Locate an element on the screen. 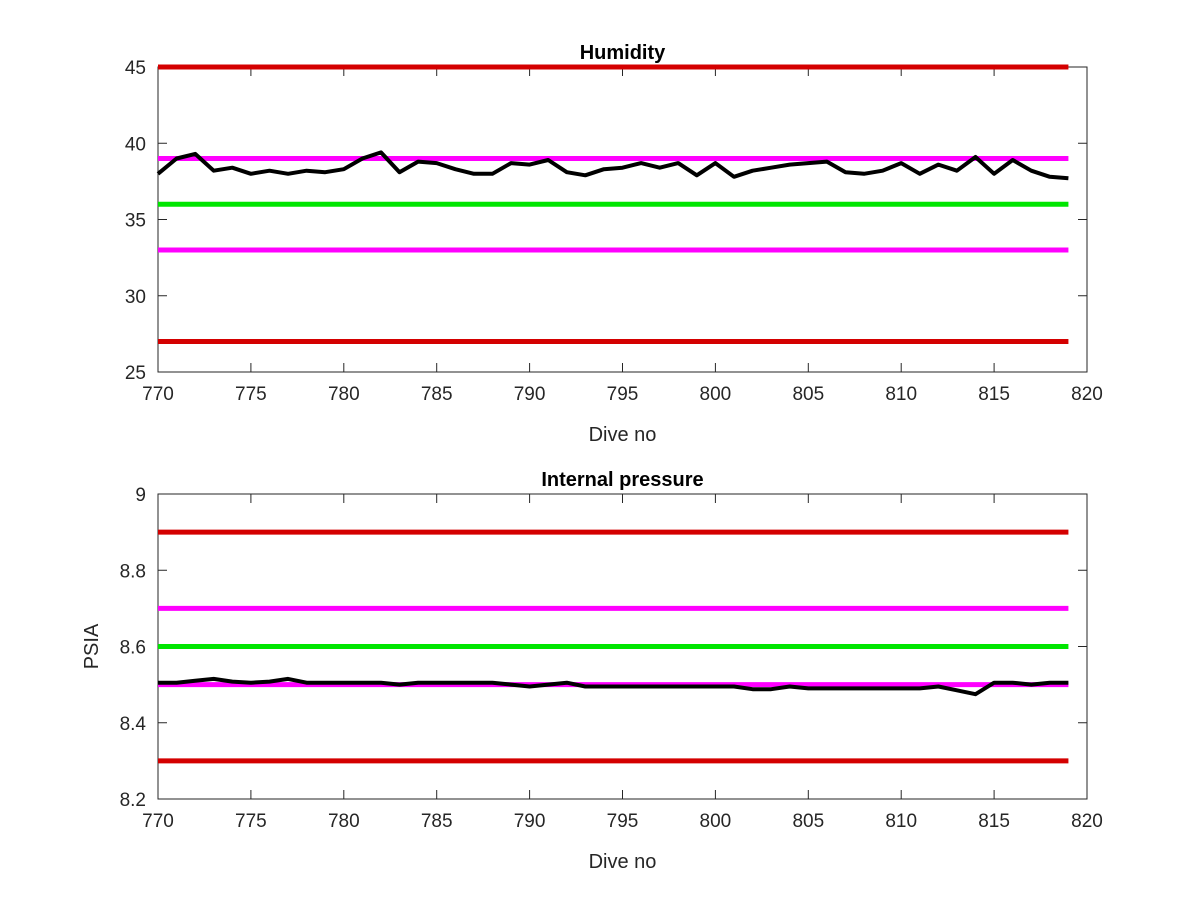 The height and width of the screenshot is (900, 1200). chart-title: Humidity is located at coordinates (623, 53).